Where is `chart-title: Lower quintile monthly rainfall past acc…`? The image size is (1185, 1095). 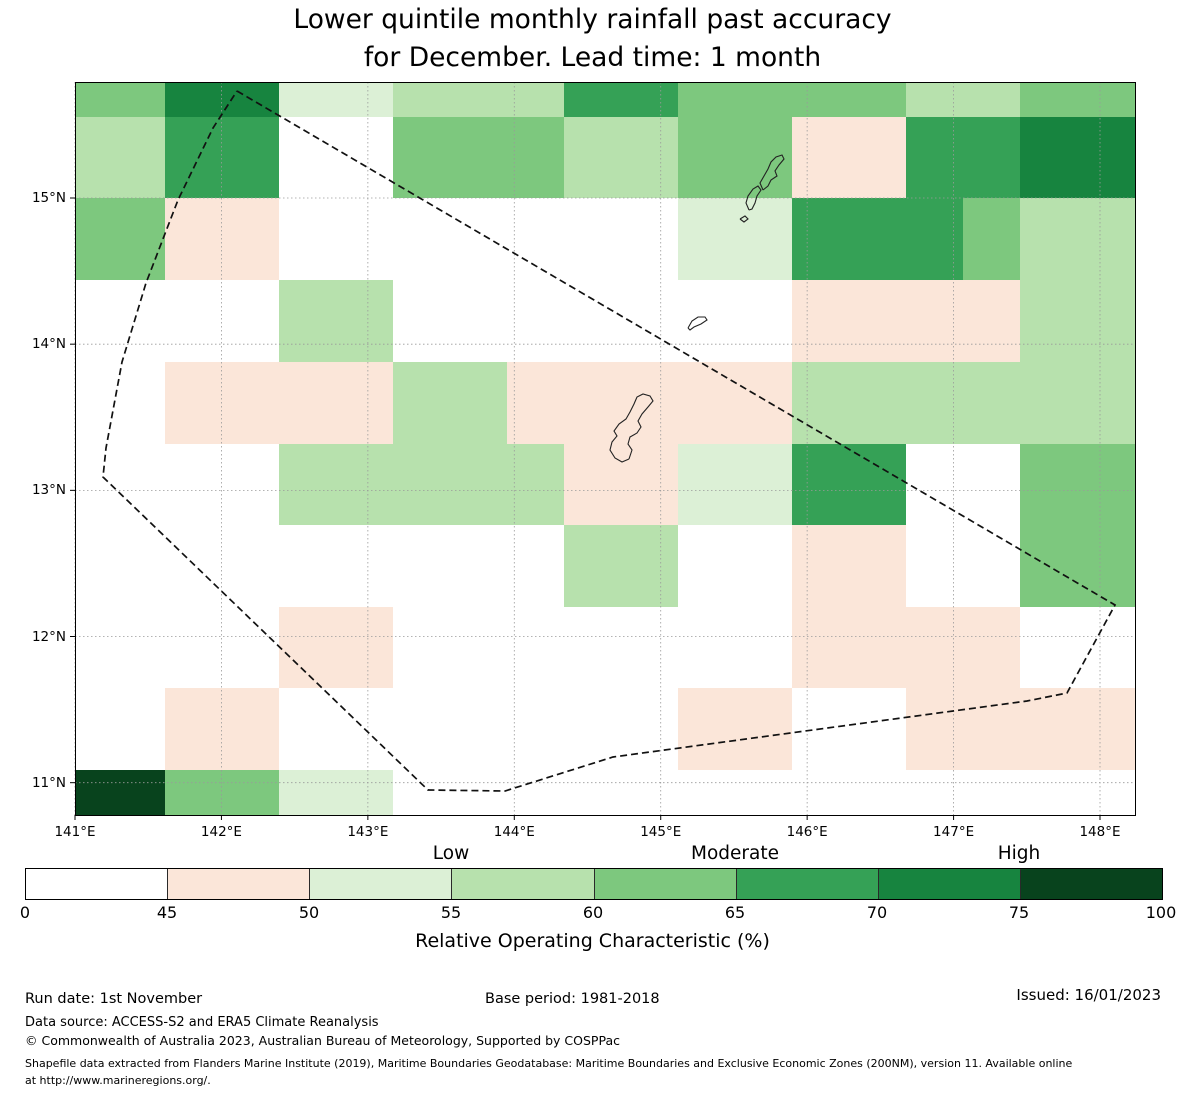
chart-title: Lower quintile monthly rainfall past acc… is located at coordinates (592, 38).